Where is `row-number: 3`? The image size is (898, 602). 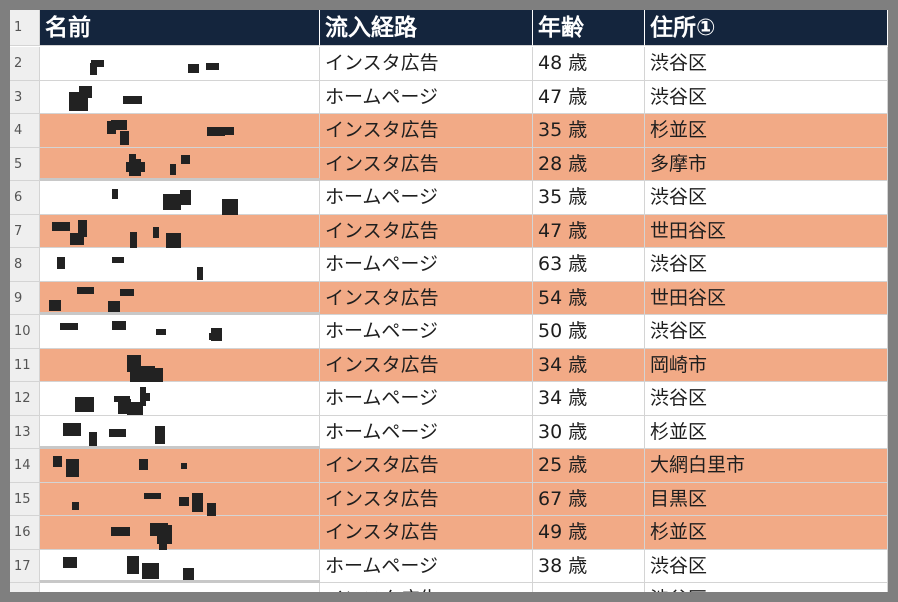 row-number: 3 is located at coordinates (25, 97).